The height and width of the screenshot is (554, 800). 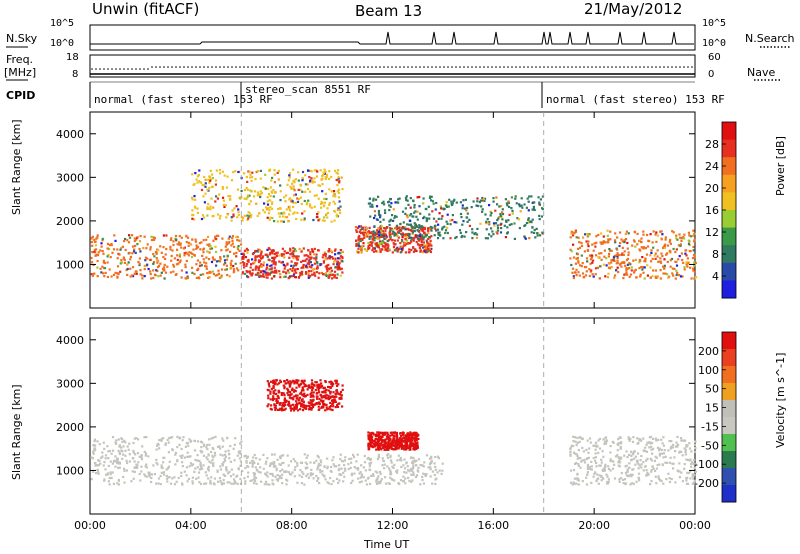 What do you see at coordinates (70, 221) in the screenshot?
I see `y-tick-label: 2000` at bounding box center [70, 221].